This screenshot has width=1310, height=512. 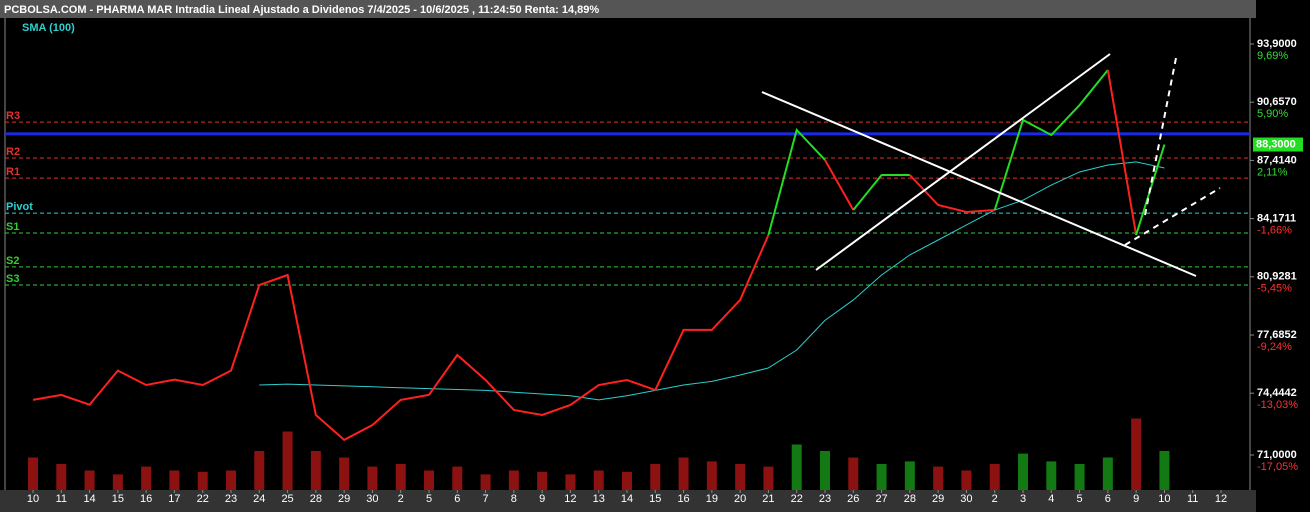 What do you see at coordinates (881, 499) in the screenshot?
I see `x-tick-label: 27` at bounding box center [881, 499].